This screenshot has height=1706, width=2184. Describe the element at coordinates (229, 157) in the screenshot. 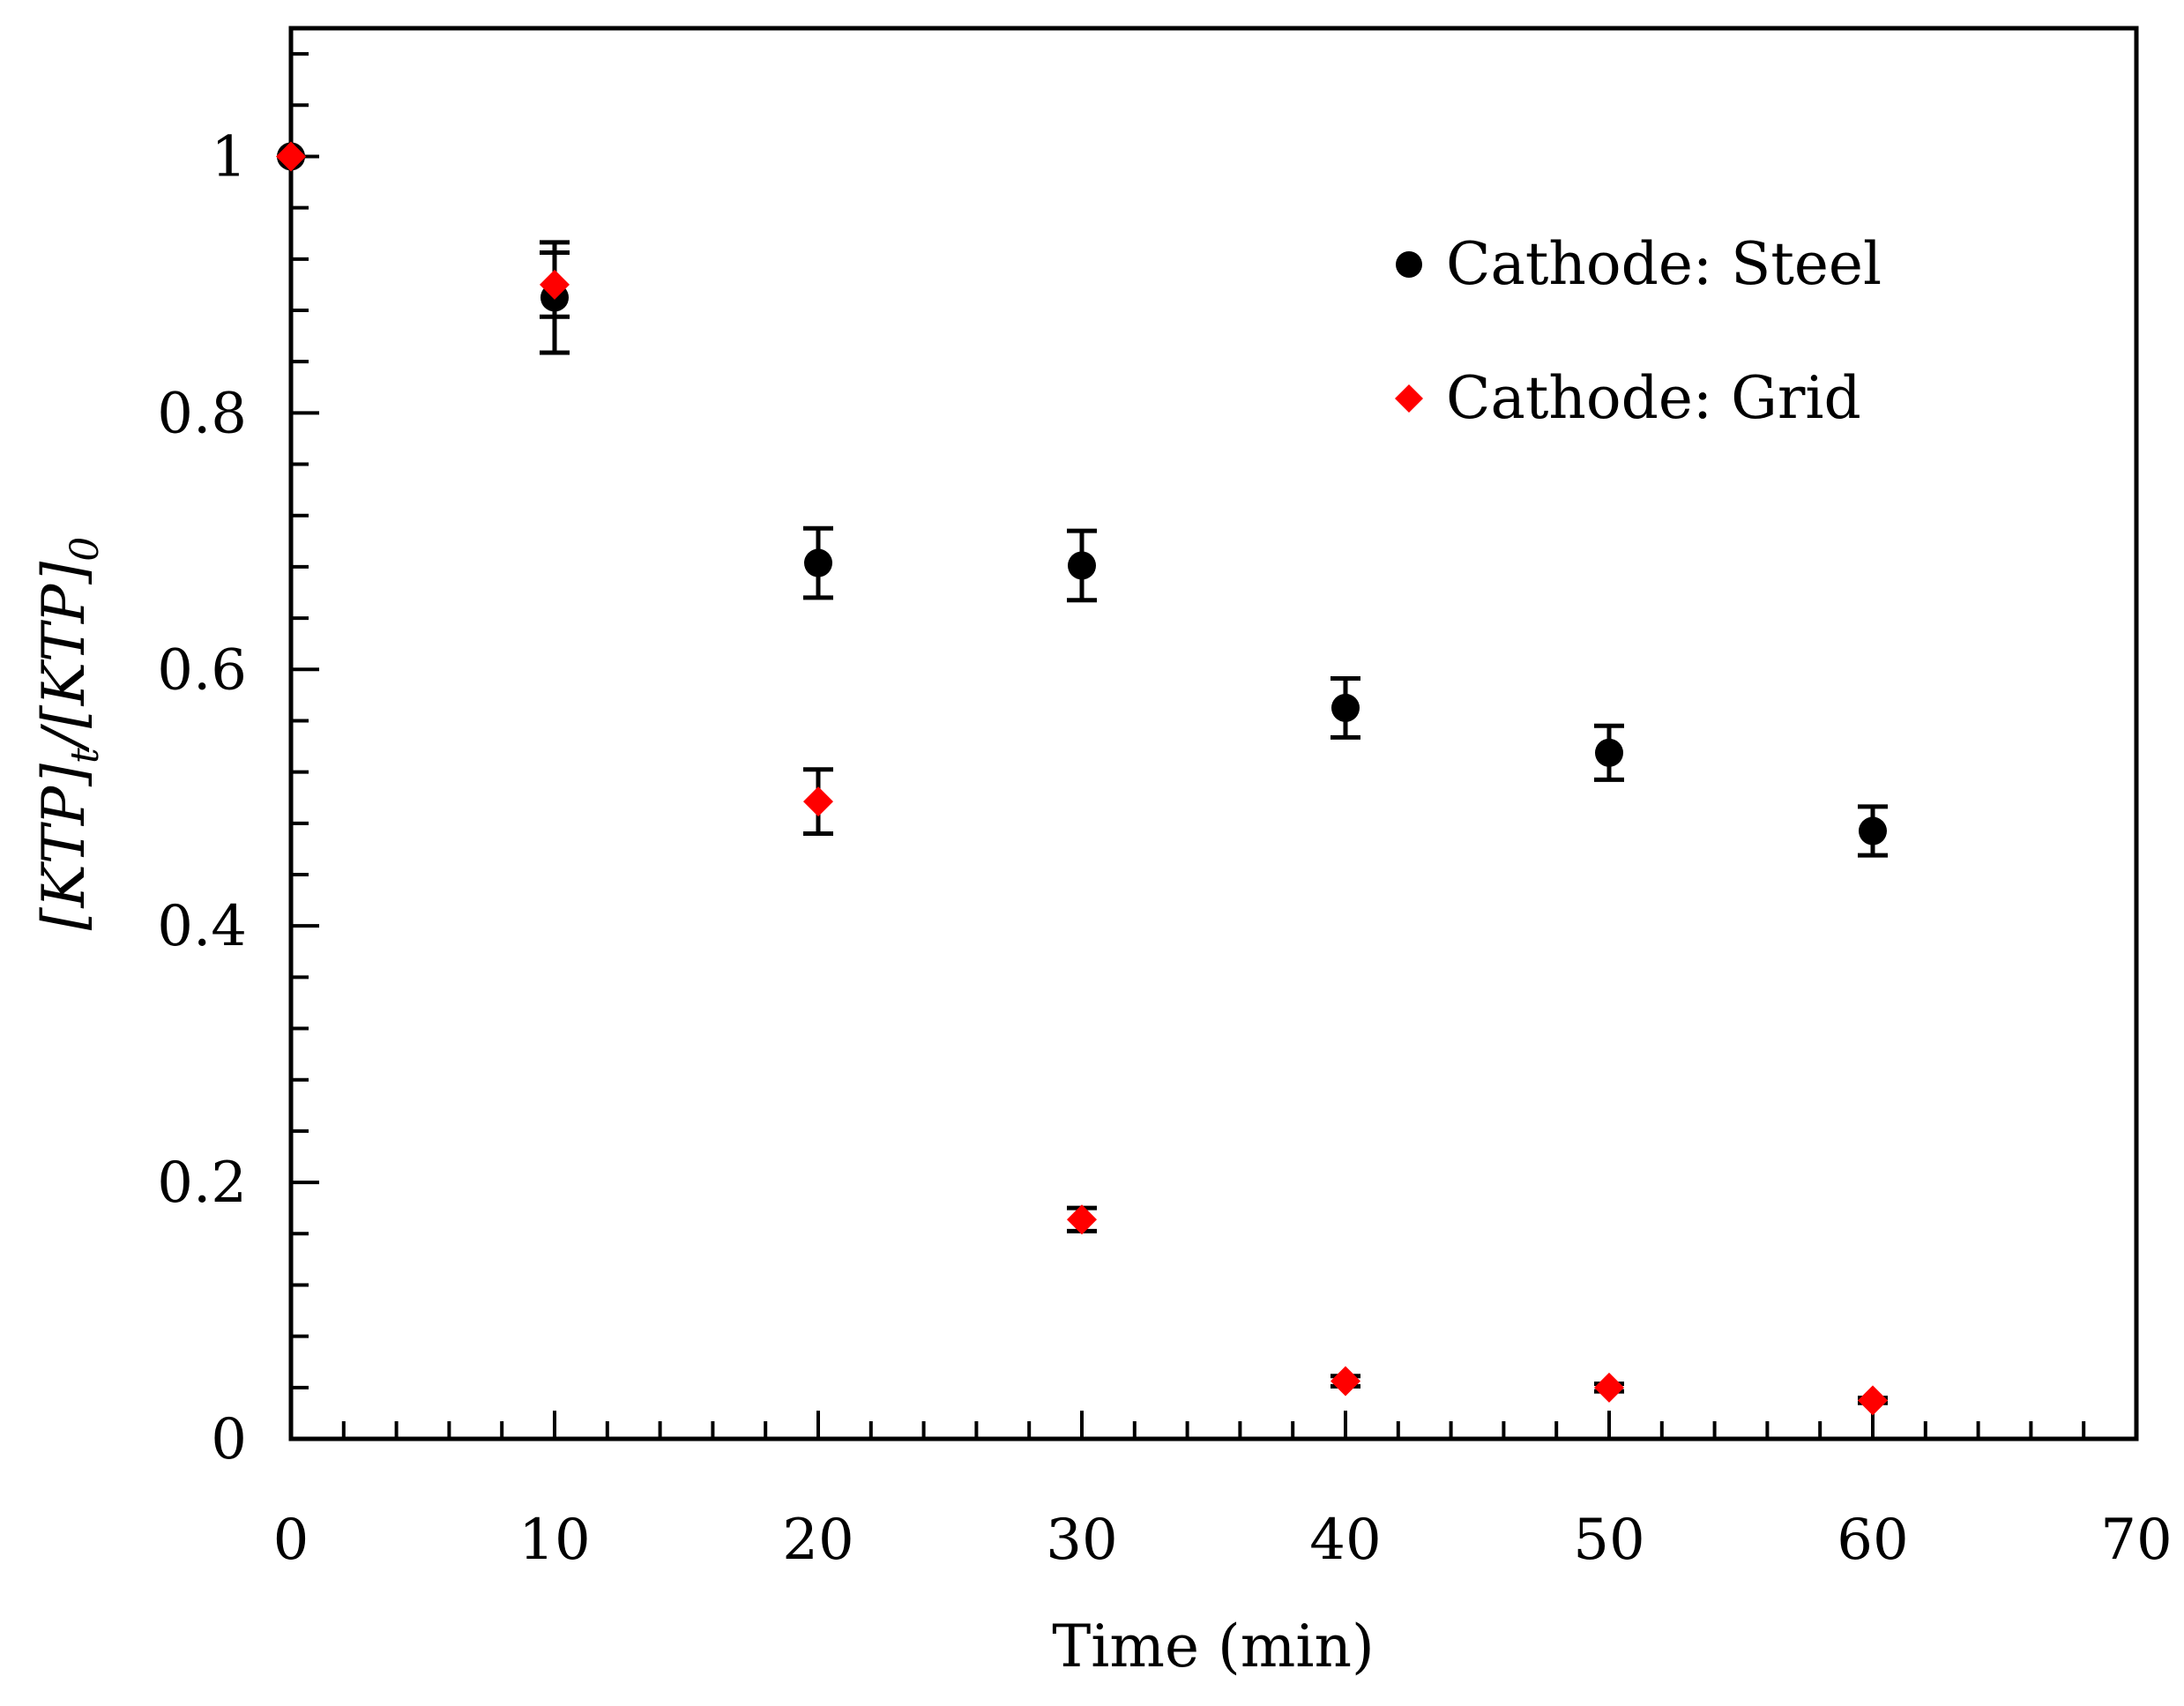

I see `y-tick-label: 1` at that location.